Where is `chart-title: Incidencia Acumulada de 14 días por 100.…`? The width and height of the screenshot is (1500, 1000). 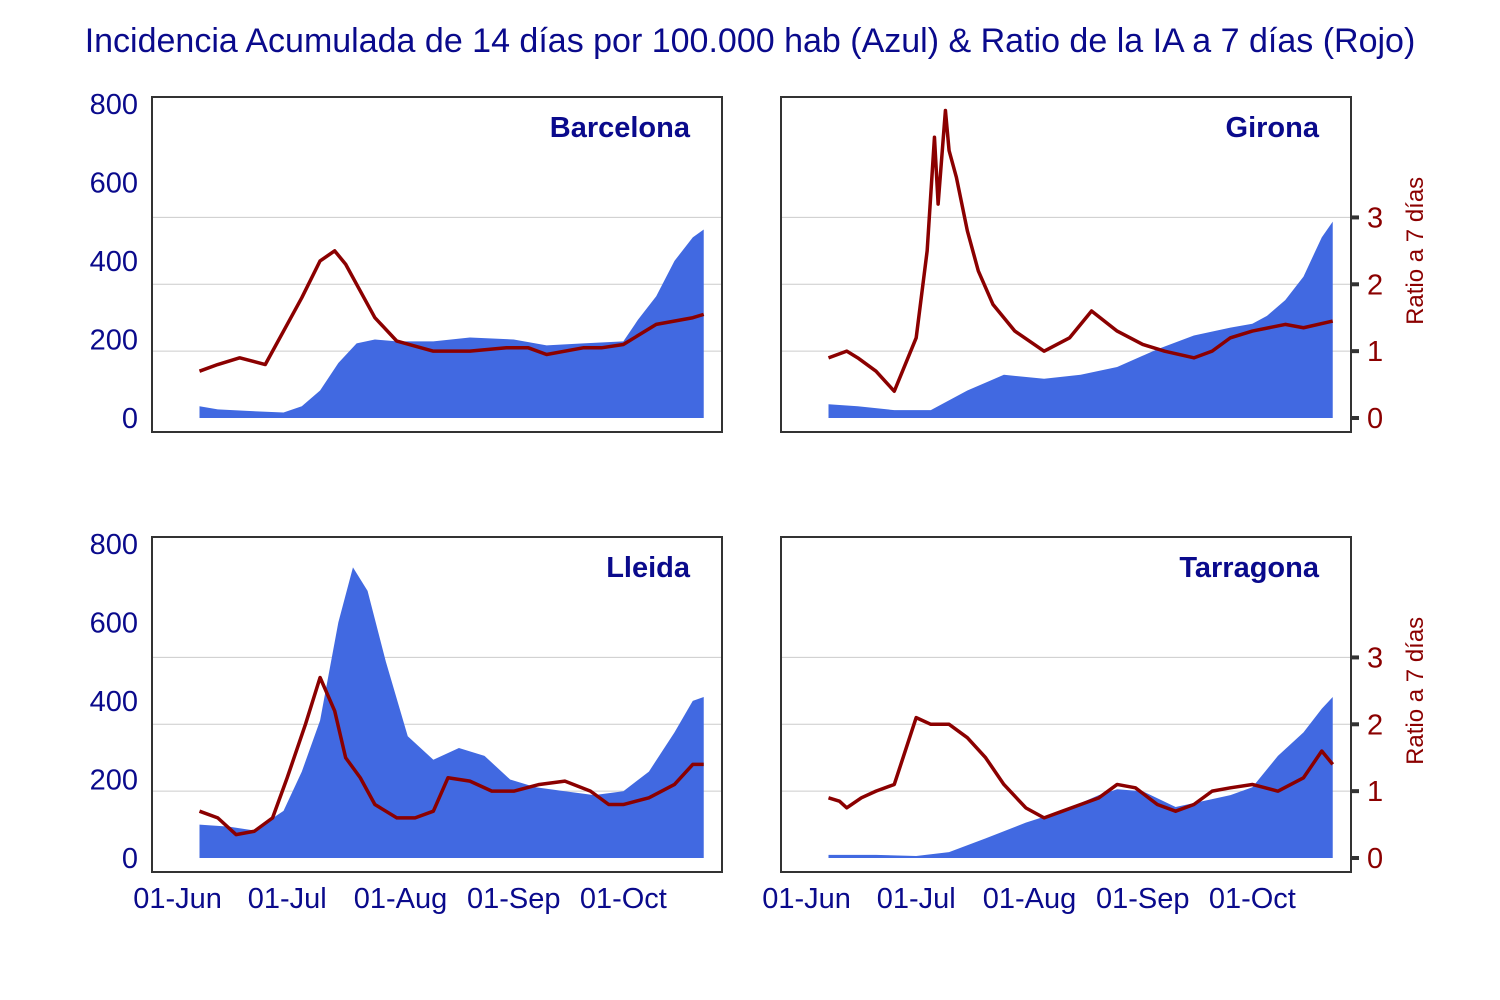 chart-title: Incidencia Acumulada de 14 días por 100.… is located at coordinates (750, 41).